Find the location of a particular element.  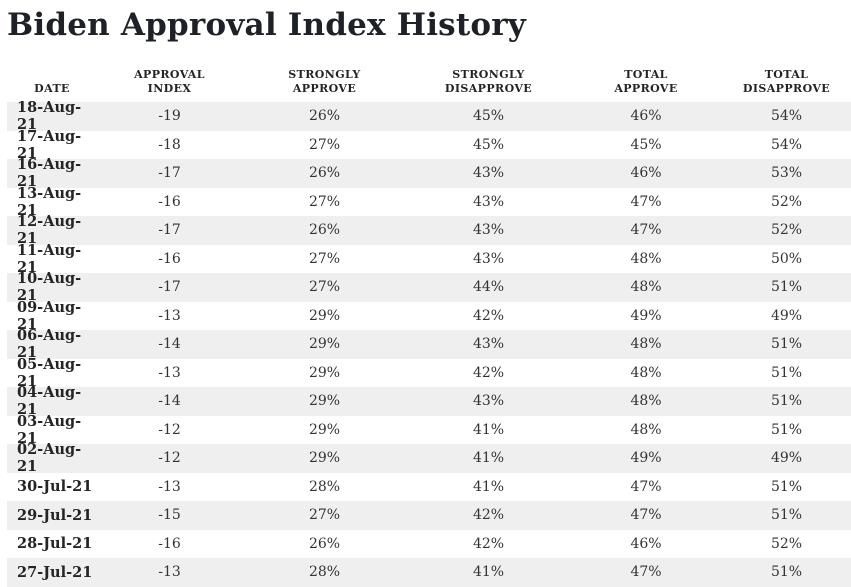

cell-total-disapprove: 49% is located at coordinates (786, 315).